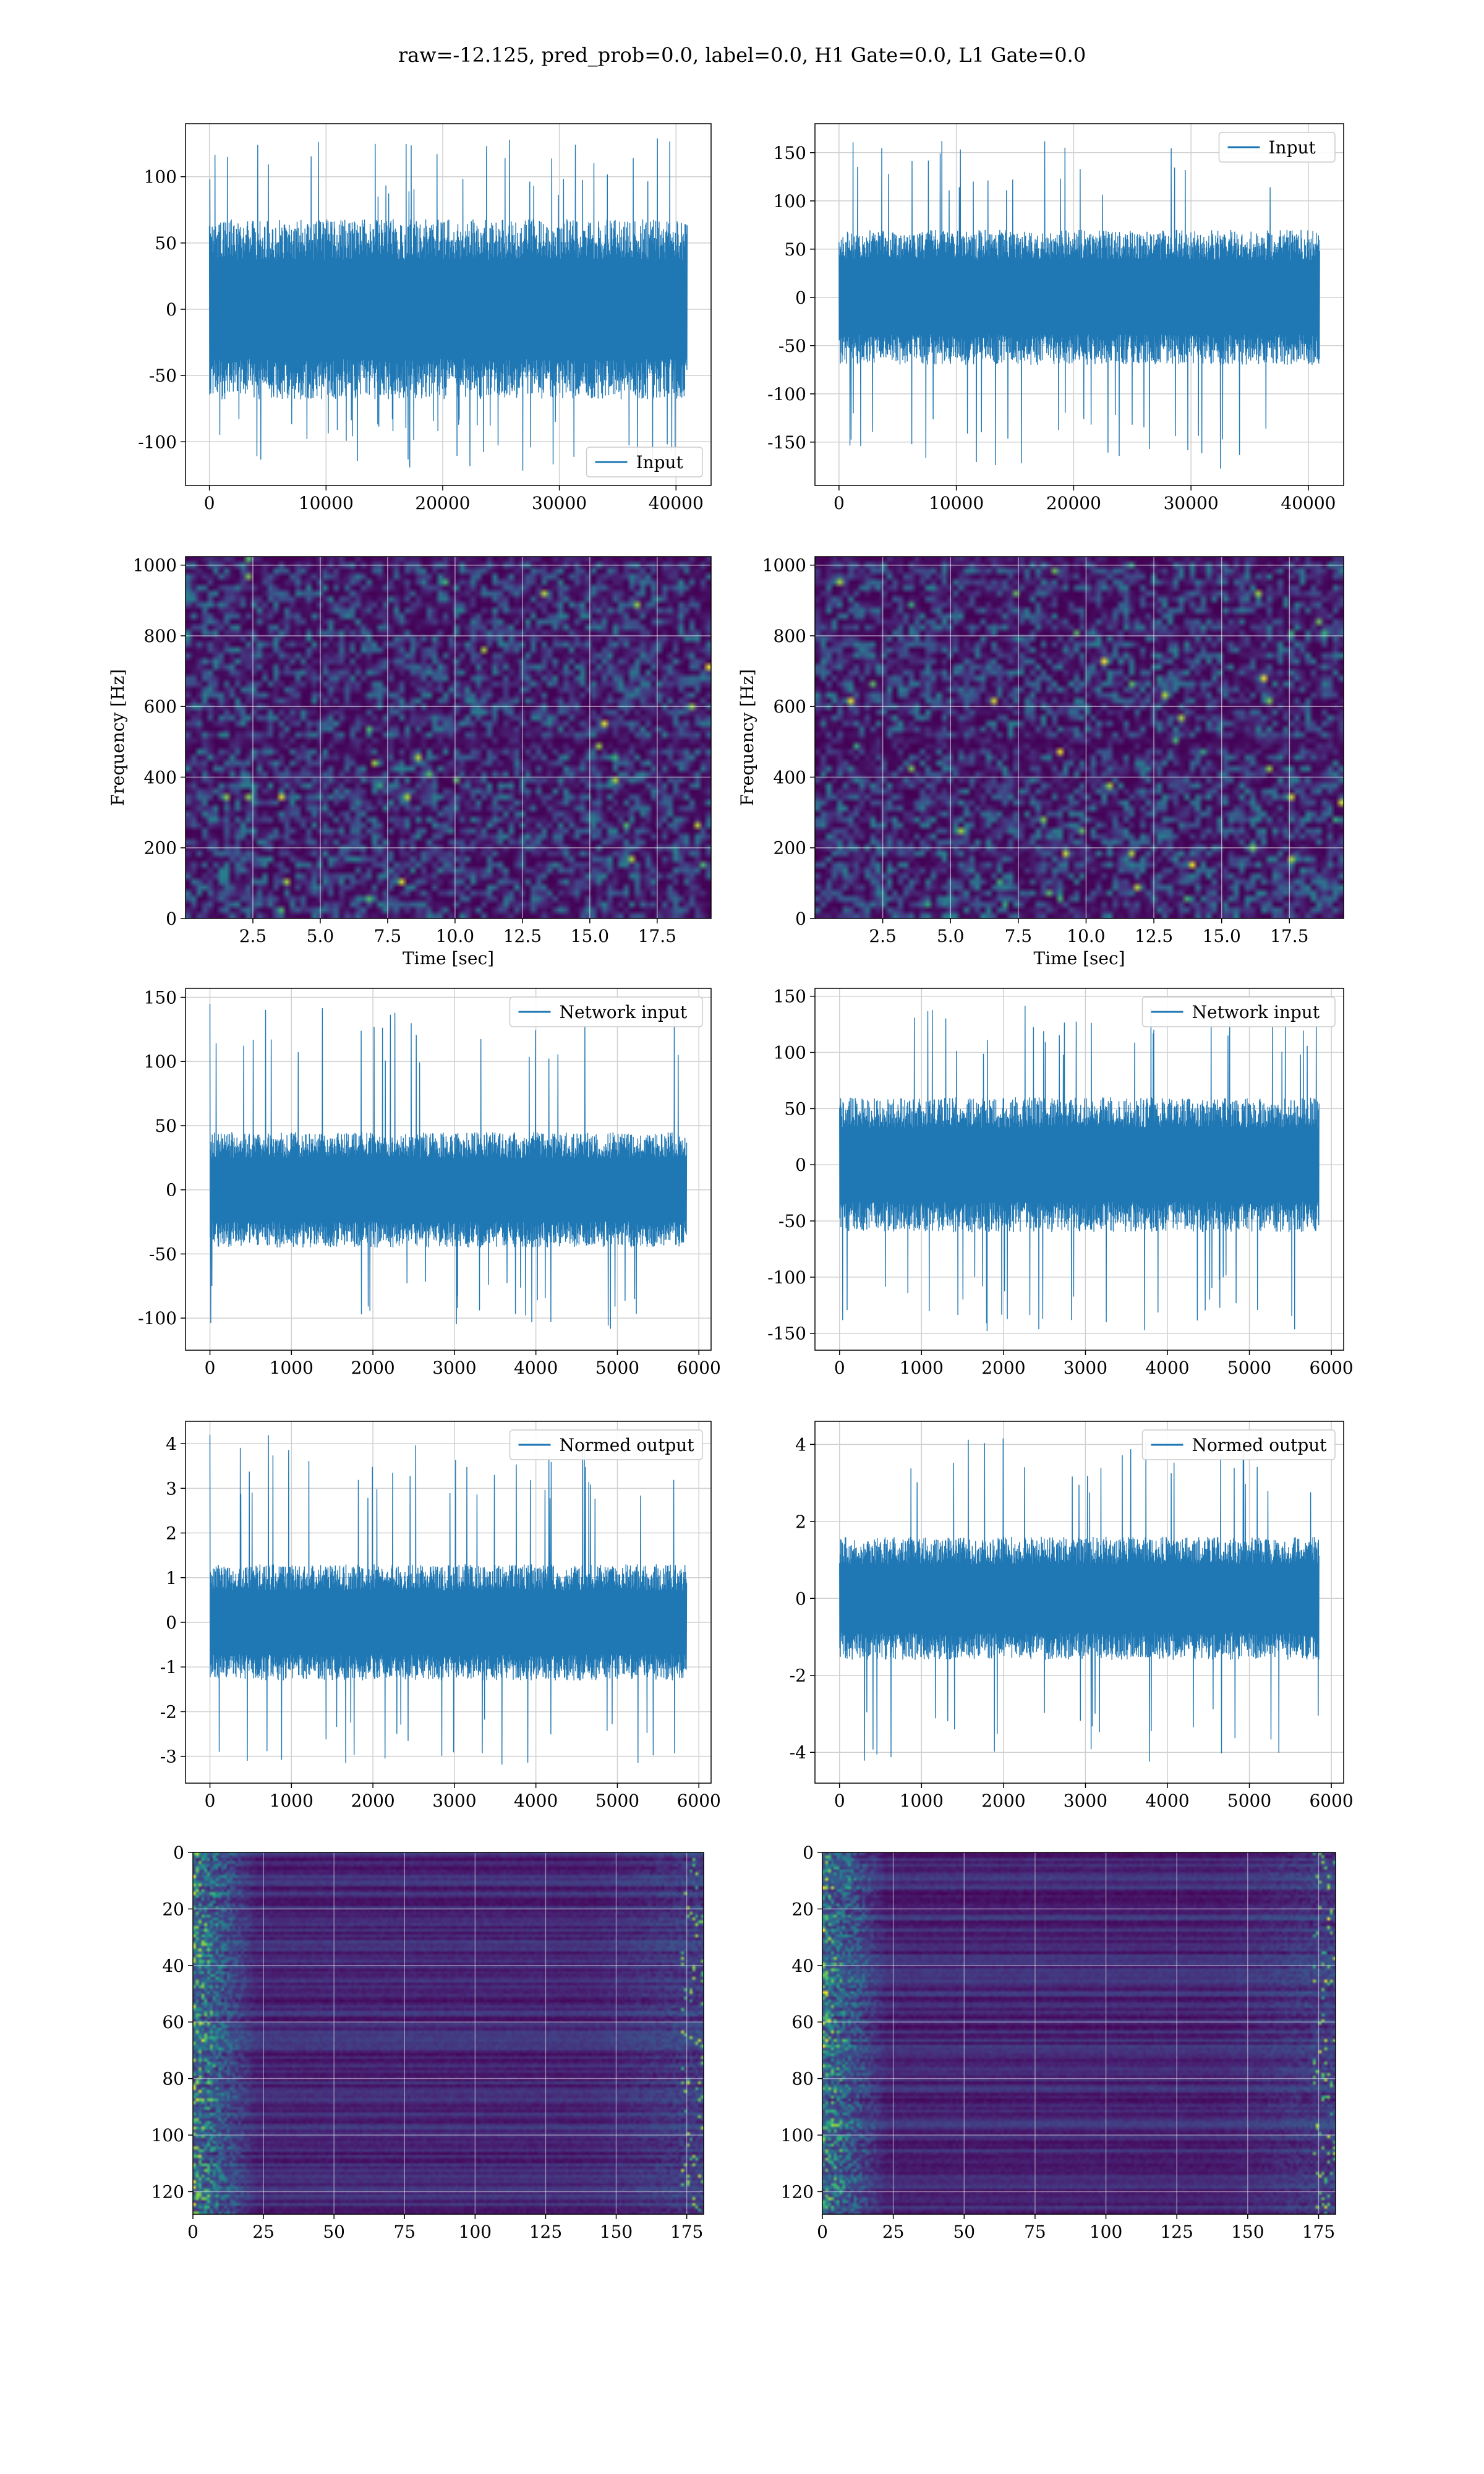  What do you see at coordinates (442, 503) in the screenshot?
I see `x-tick-label: 20000` at bounding box center [442, 503].